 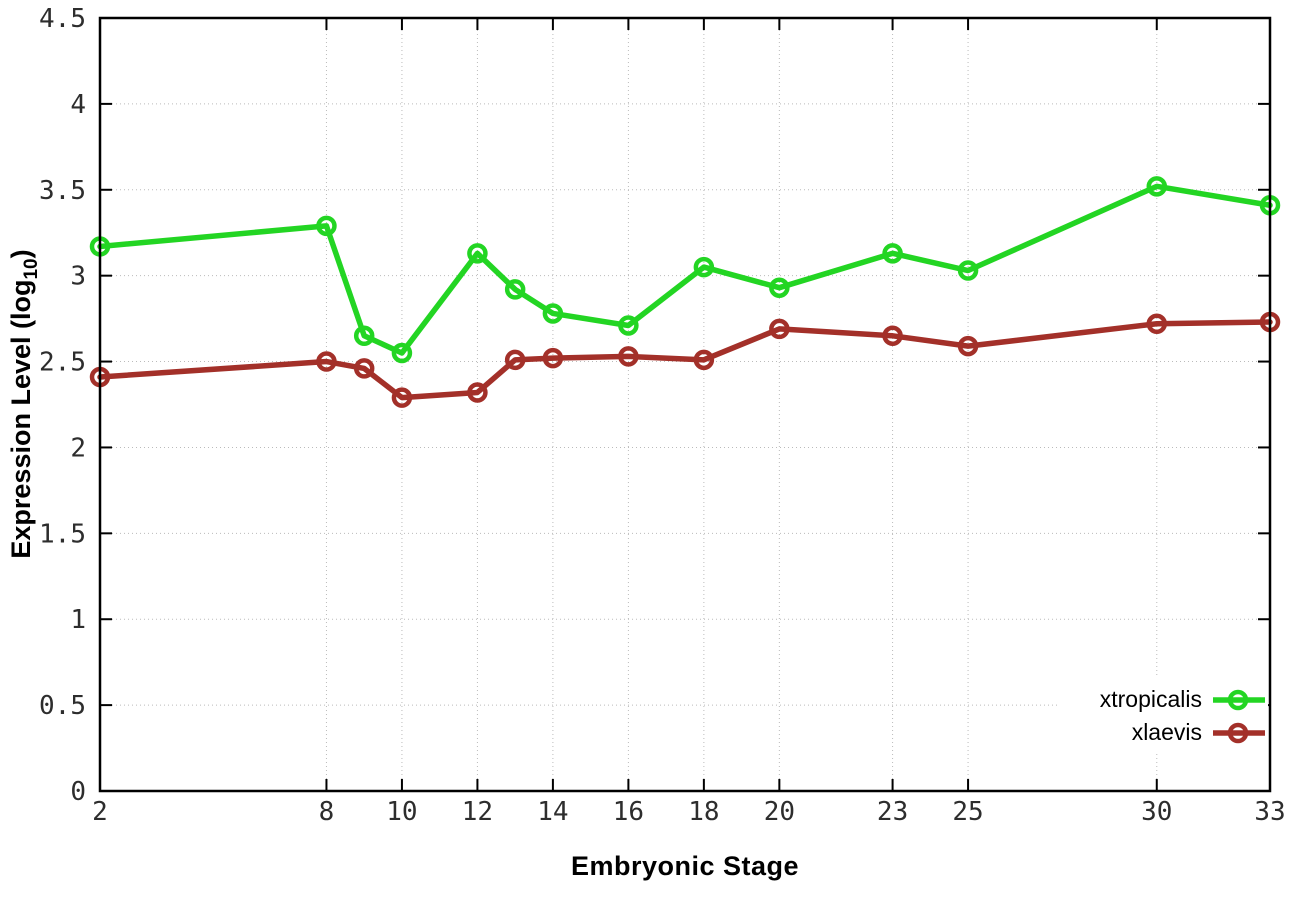 What do you see at coordinates (62, 191) in the screenshot?
I see `y-tick-label: 3.5` at bounding box center [62, 191].